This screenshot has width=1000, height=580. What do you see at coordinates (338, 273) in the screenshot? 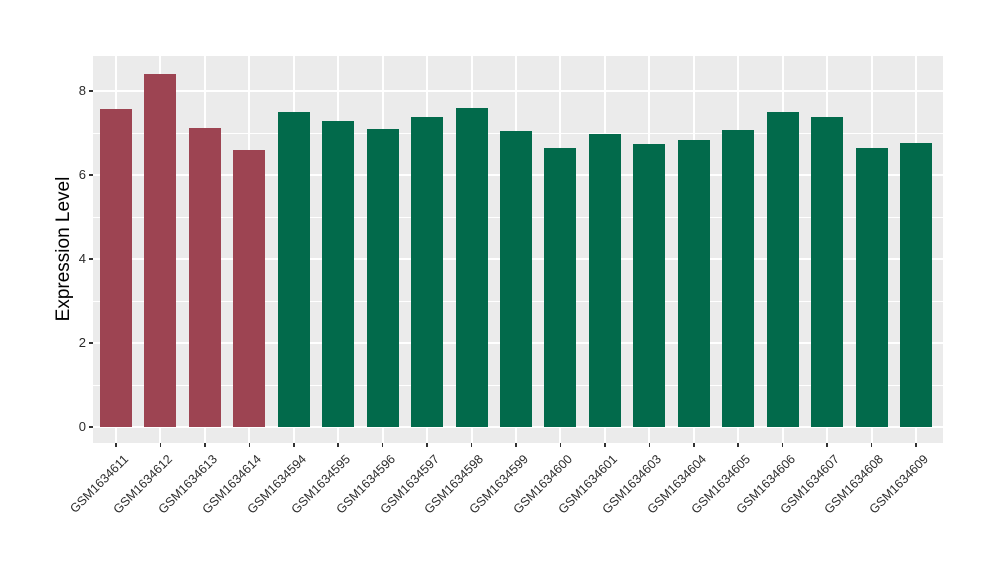
I see `bar-GSM1634595` at bounding box center [338, 273].